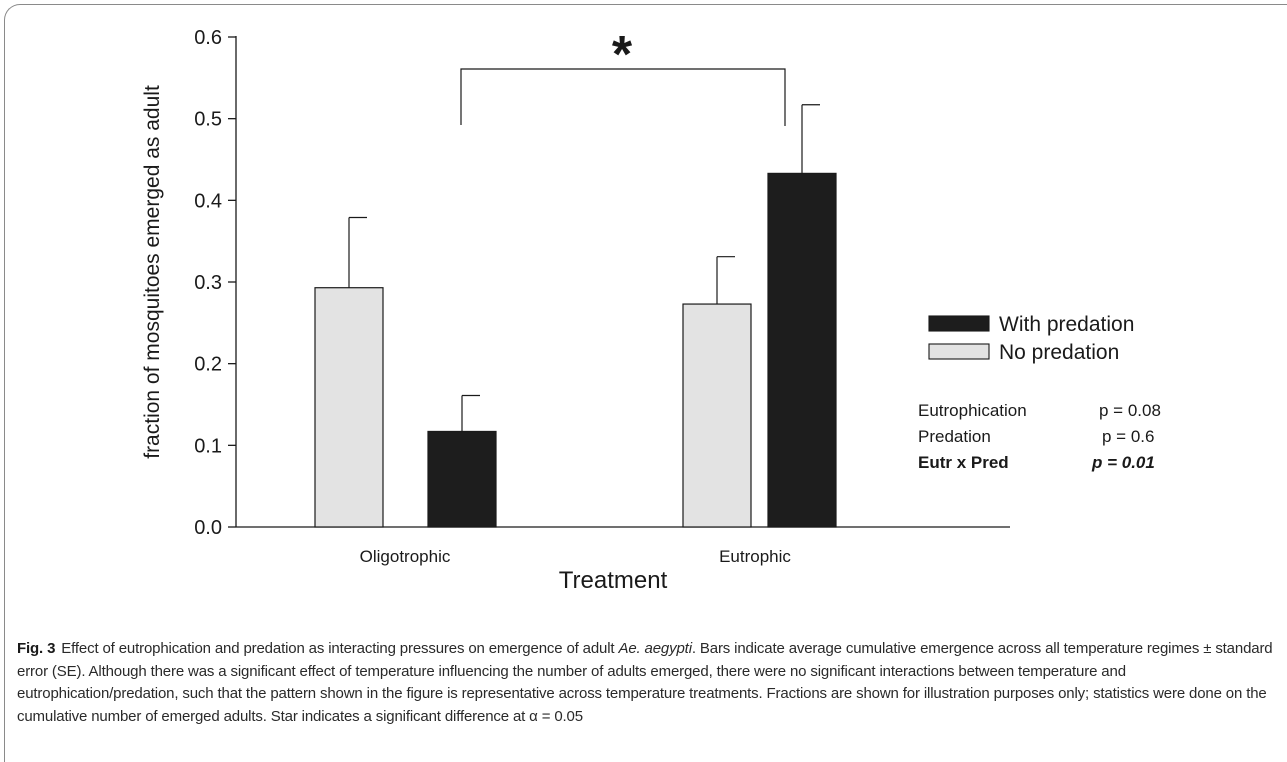 The width and height of the screenshot is (1287, 762). I want to click on significance-bracket: *, so click(623, 76).